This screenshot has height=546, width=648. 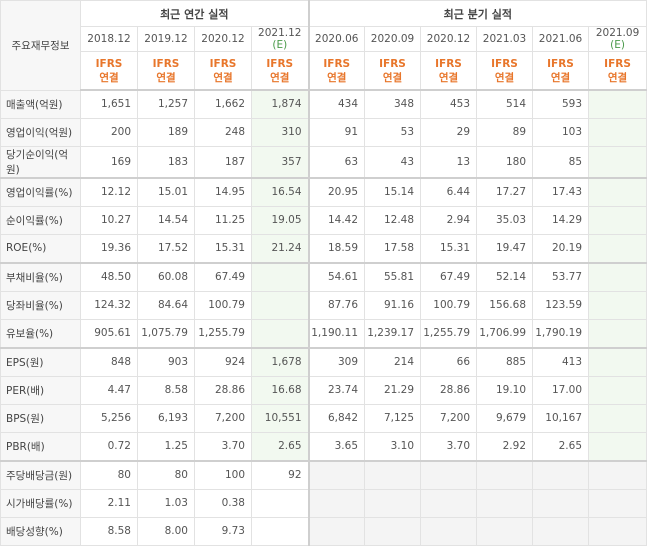 I want to click on value-cell: 0.38, so click(x=223, y=503).